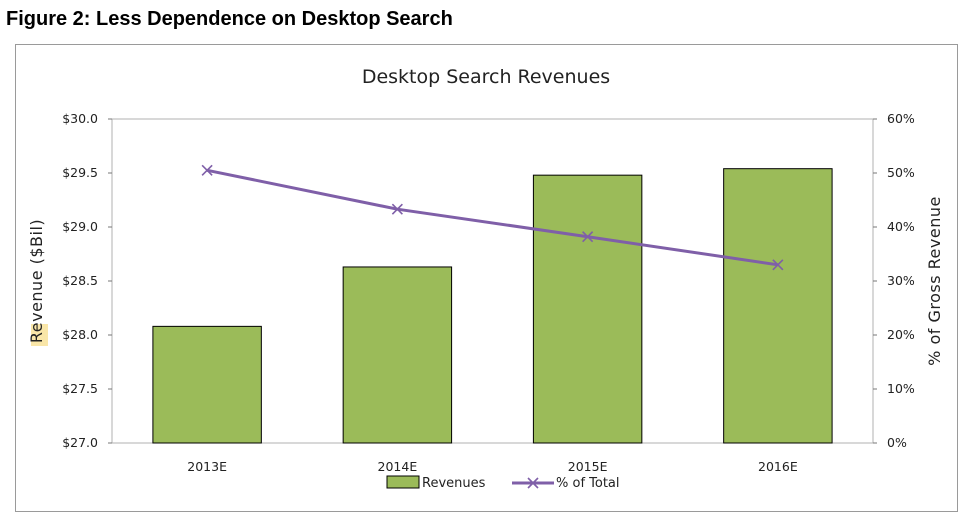 The image size is (974, 530). What do you see at coordinates (901, 118) in the screenshot?
I see `y2-tick-label: 60%` at bounding box center [901, 118].